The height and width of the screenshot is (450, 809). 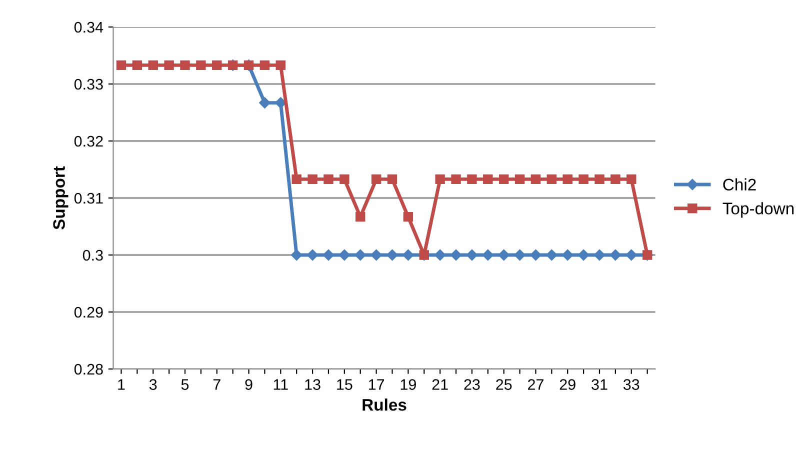 I want to click on x-axis-title: Rules, so click(x=384, y=404).